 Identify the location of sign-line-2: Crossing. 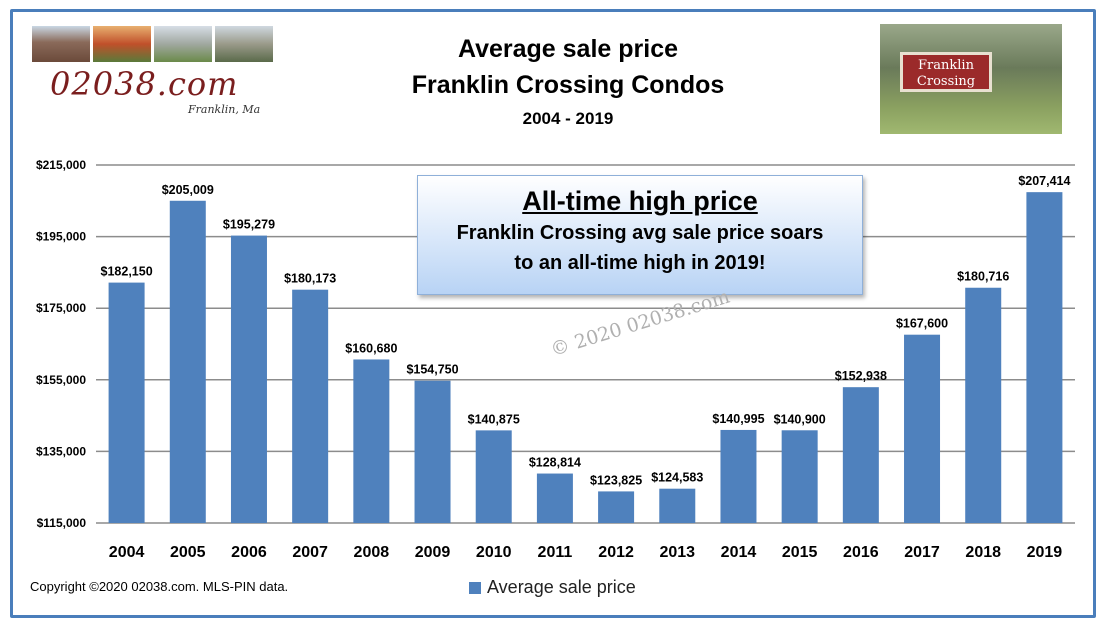
(946, 81).